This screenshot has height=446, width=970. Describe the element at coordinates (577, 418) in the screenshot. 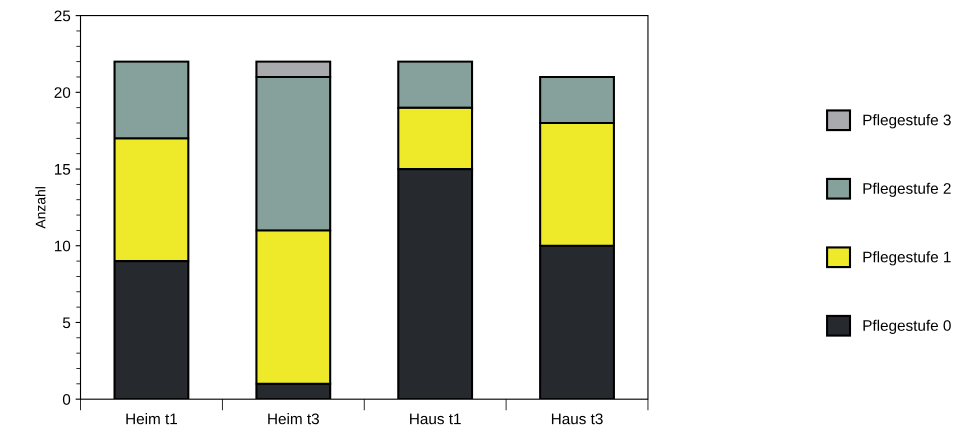

I see `x-tick-label: Haus t3` at that location.